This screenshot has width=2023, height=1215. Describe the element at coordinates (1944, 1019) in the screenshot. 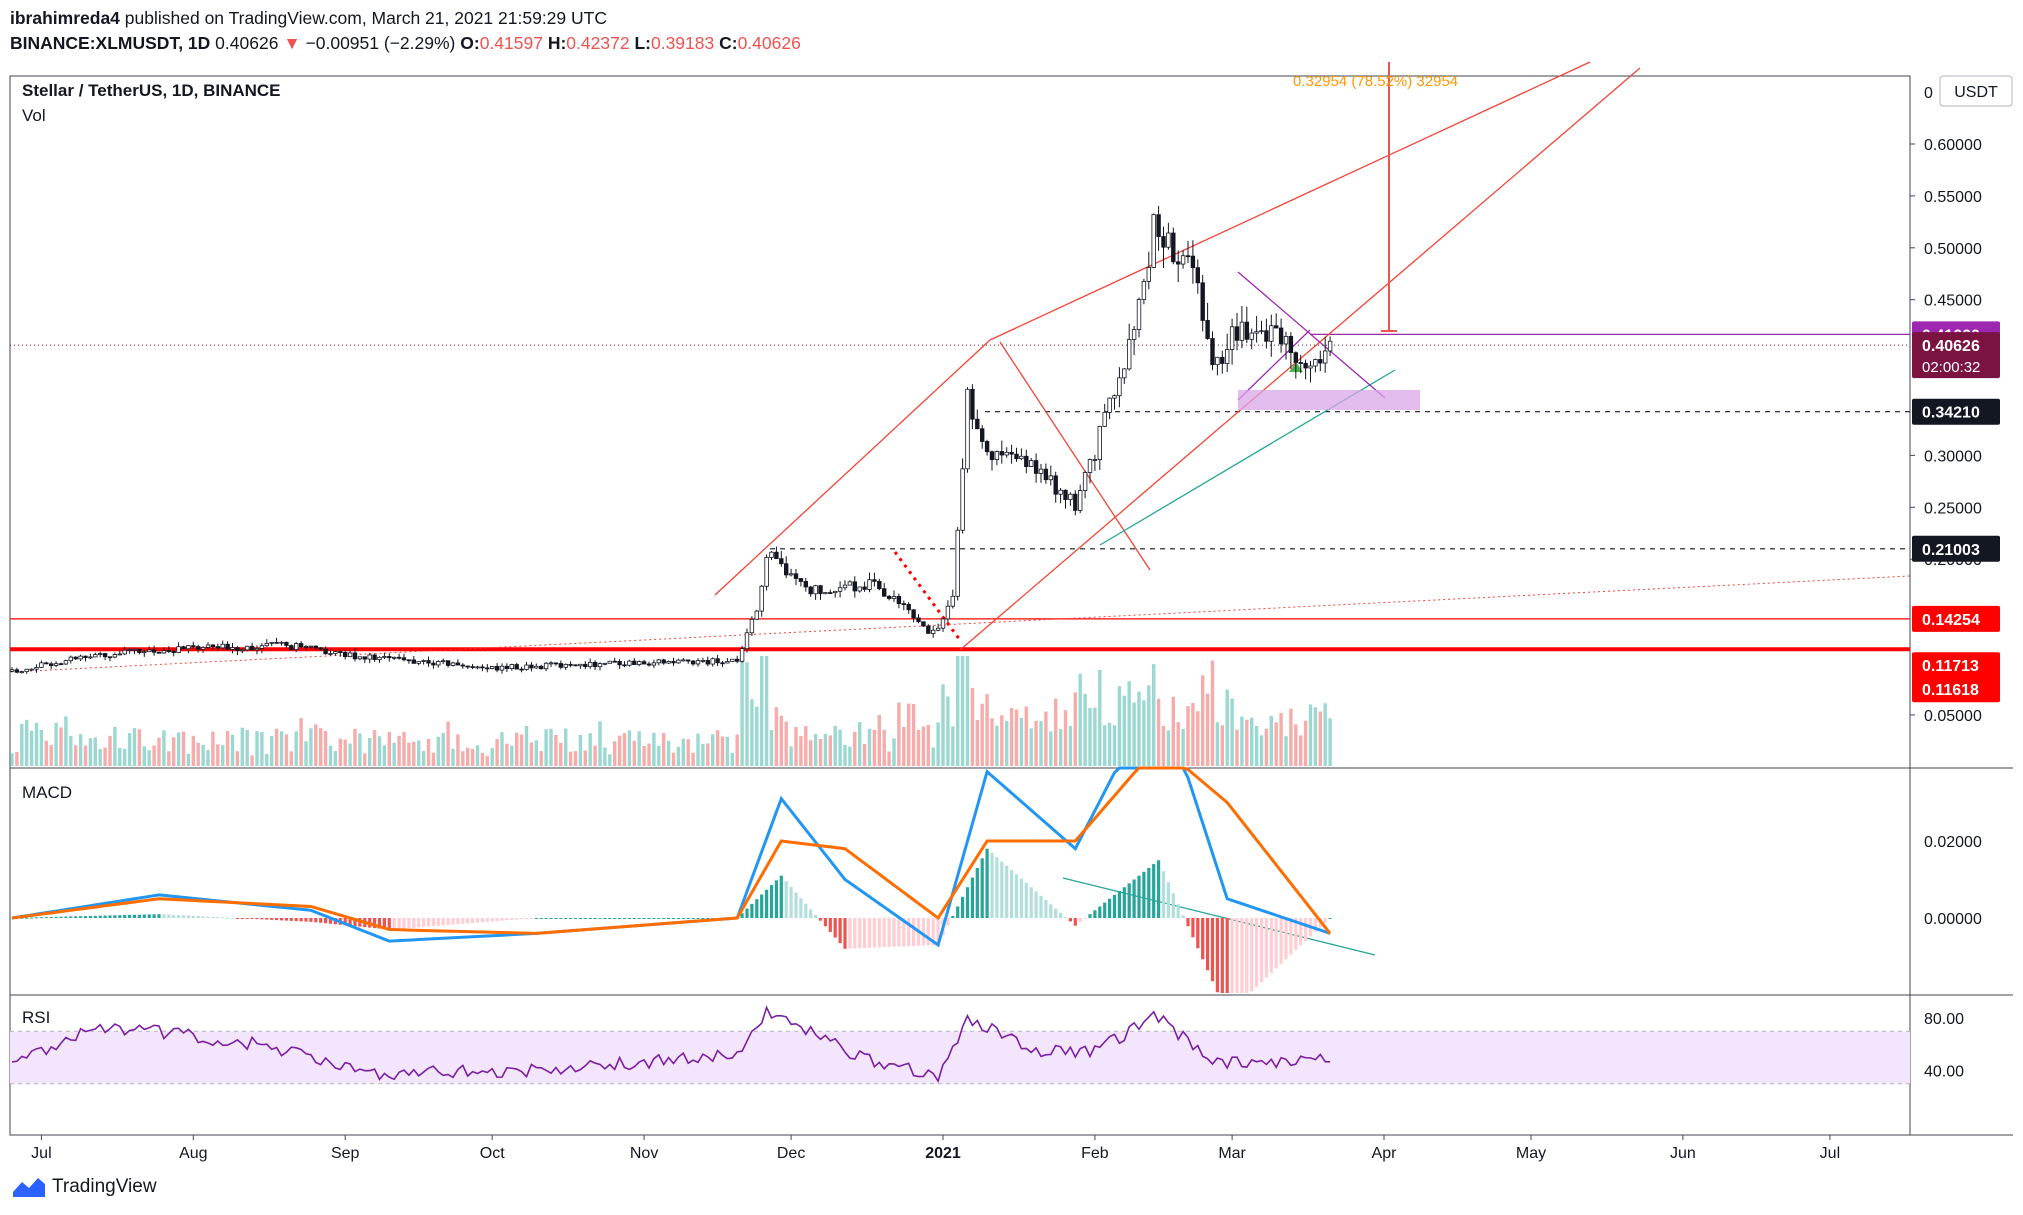

I see `rsi-axis-label: 80.00` at that location.